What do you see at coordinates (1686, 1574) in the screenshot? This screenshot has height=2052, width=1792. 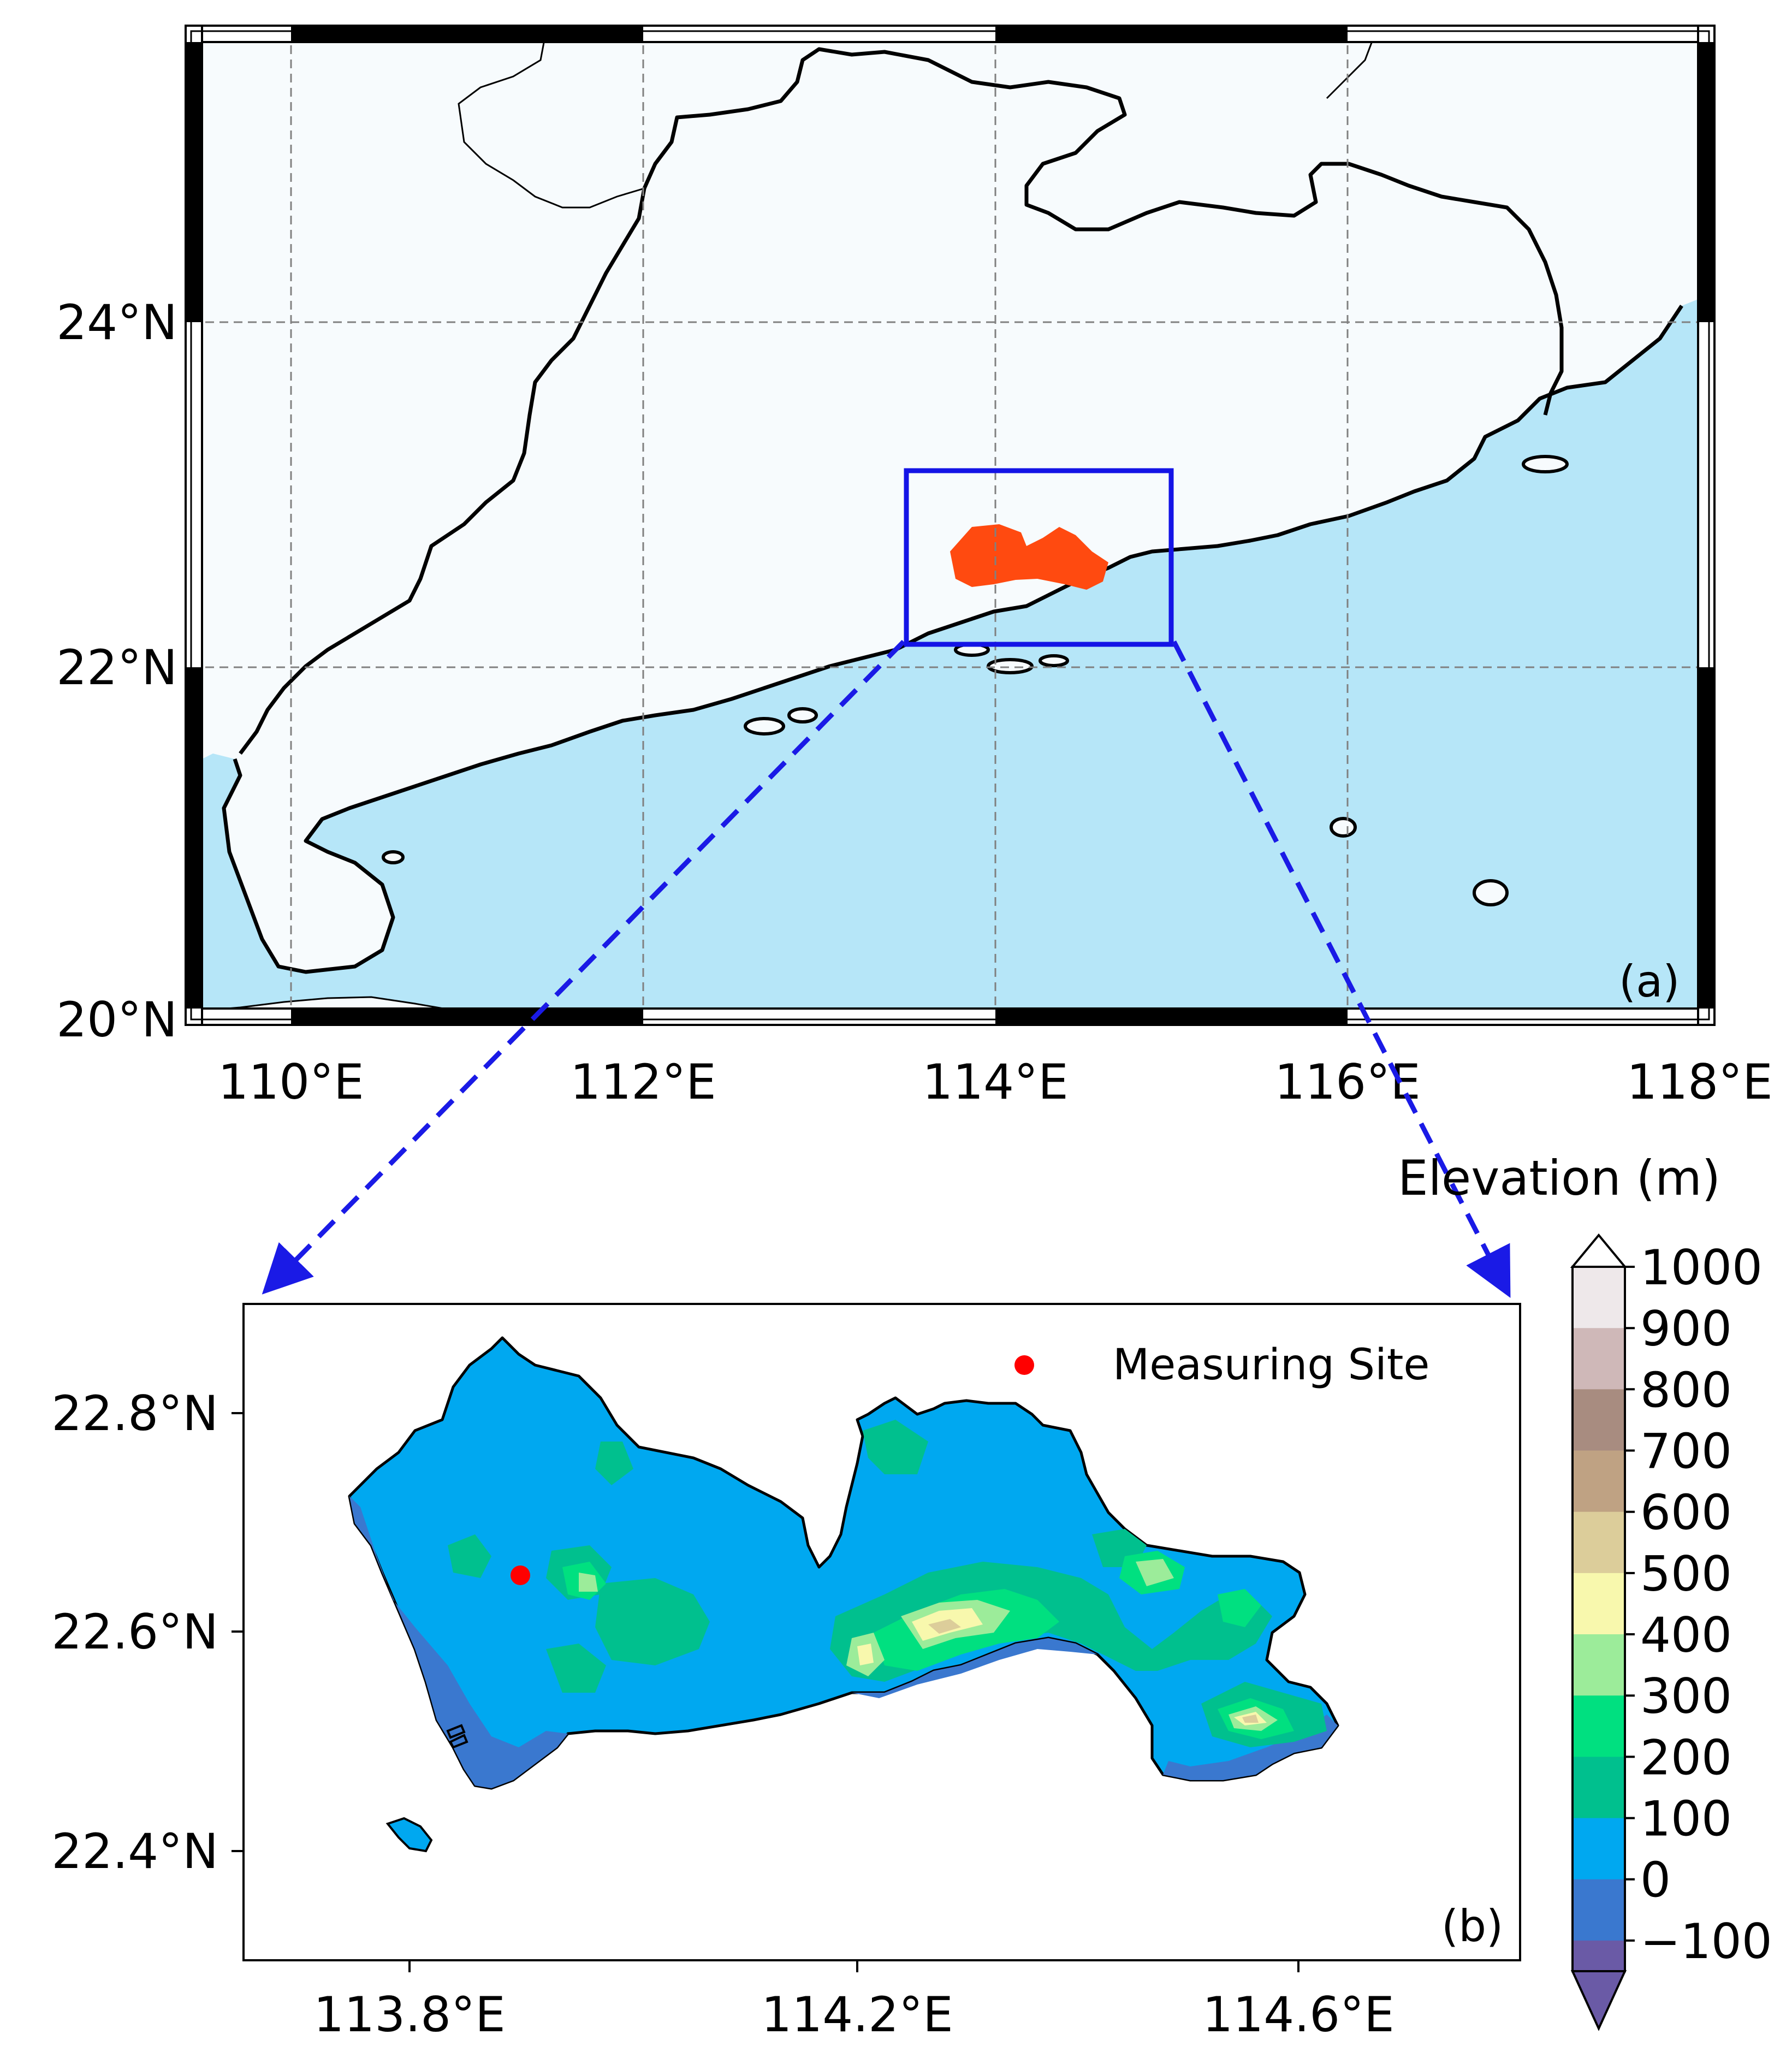 I see `colorbar-tick-label: 500` at bounding box center [1686, 1574].